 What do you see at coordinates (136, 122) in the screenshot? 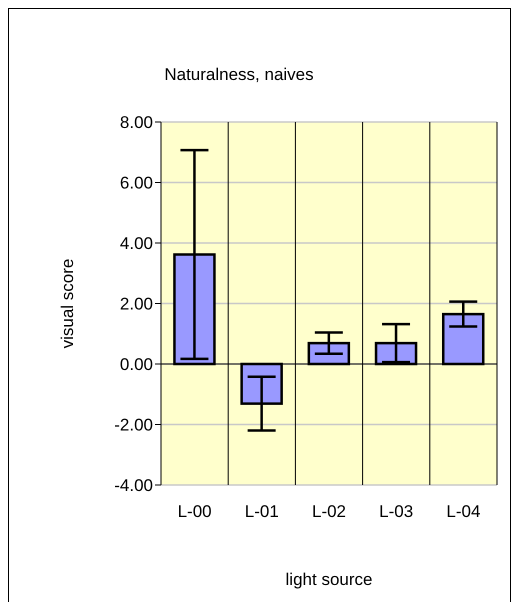
I see `y-tick-label: 8.00` at bounding box center [136, 122].